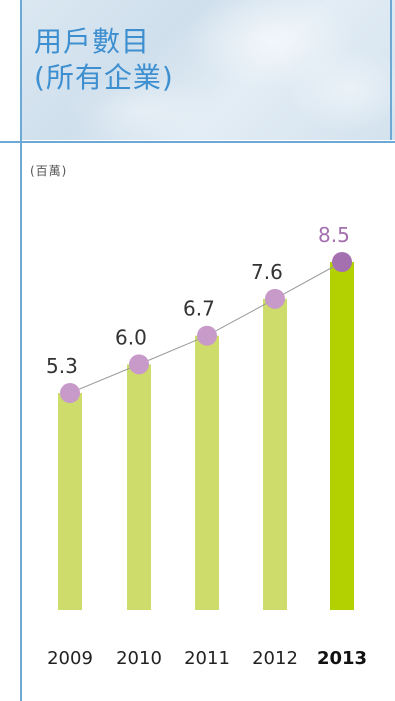 The width and height of the screenshot is (395, 701). Describe the element at coordinates (275, 454) in the screenshot. I see `bar-2012` at that location.